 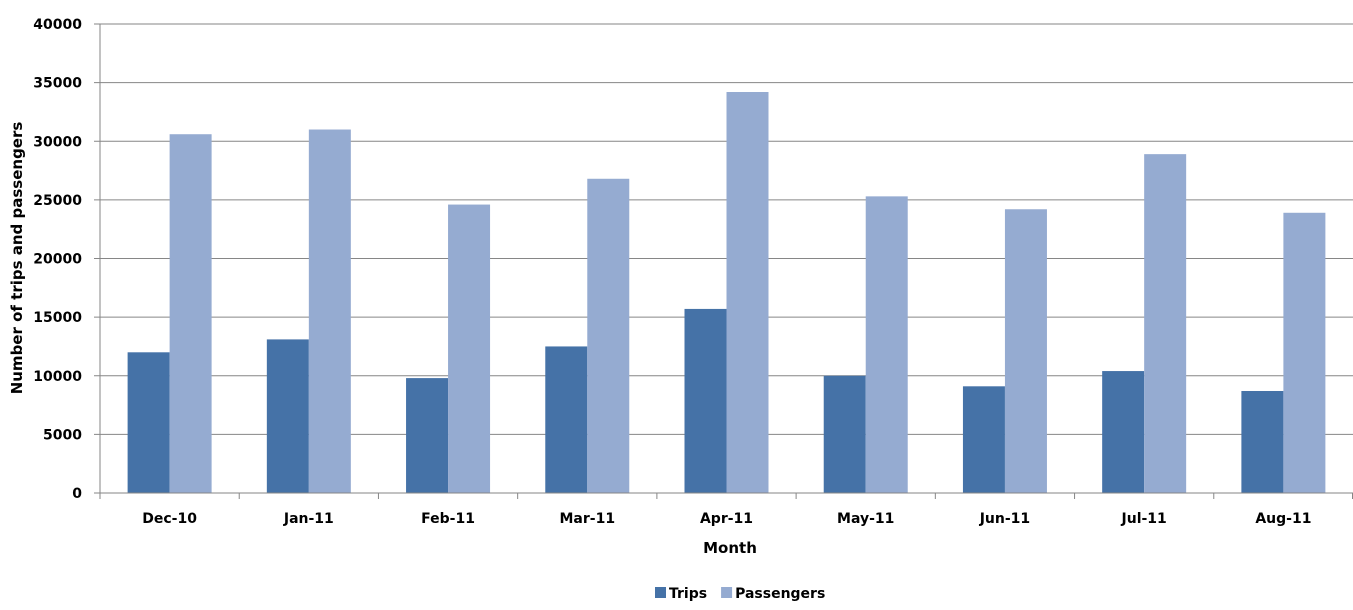 What do you see at coordinates (57, 201) in the screenshot?
I see `y-tick-label: 25000` at bounding box center [57, 201].